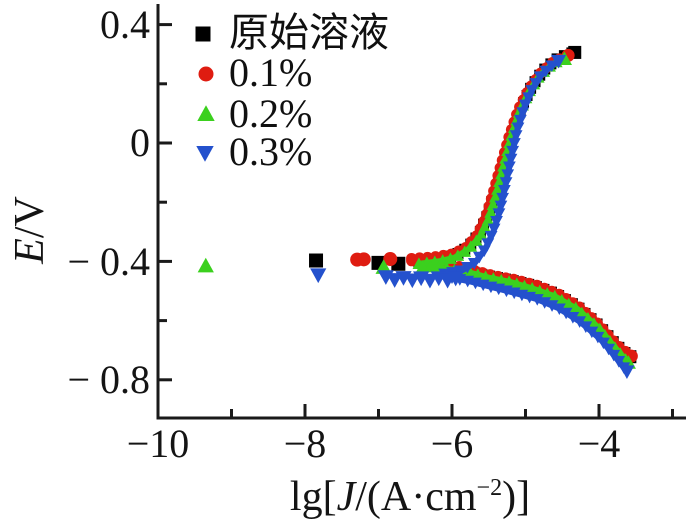 The height and width of the screenshot is (526, 687). I want to click on x-axis-title-suffix: )], so click(516, 497).